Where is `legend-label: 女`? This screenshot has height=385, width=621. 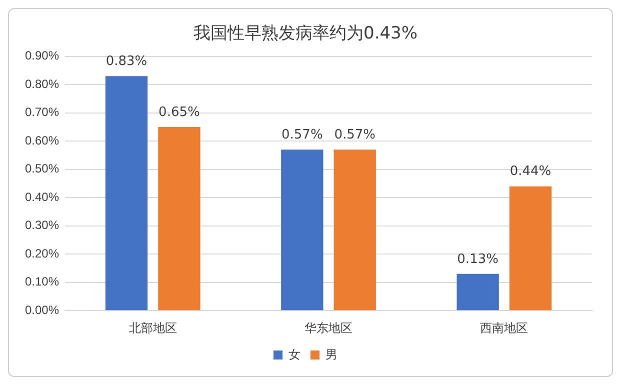
legend-label: 女 is located at coordinates (294, 354).